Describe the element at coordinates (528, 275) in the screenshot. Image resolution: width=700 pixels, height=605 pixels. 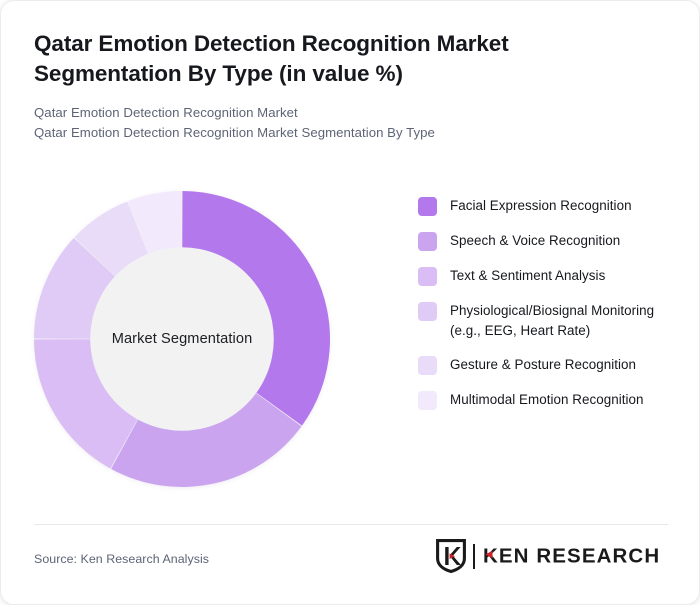
I see `legend-item-label: Text & Sentiment Analysis` at that location.